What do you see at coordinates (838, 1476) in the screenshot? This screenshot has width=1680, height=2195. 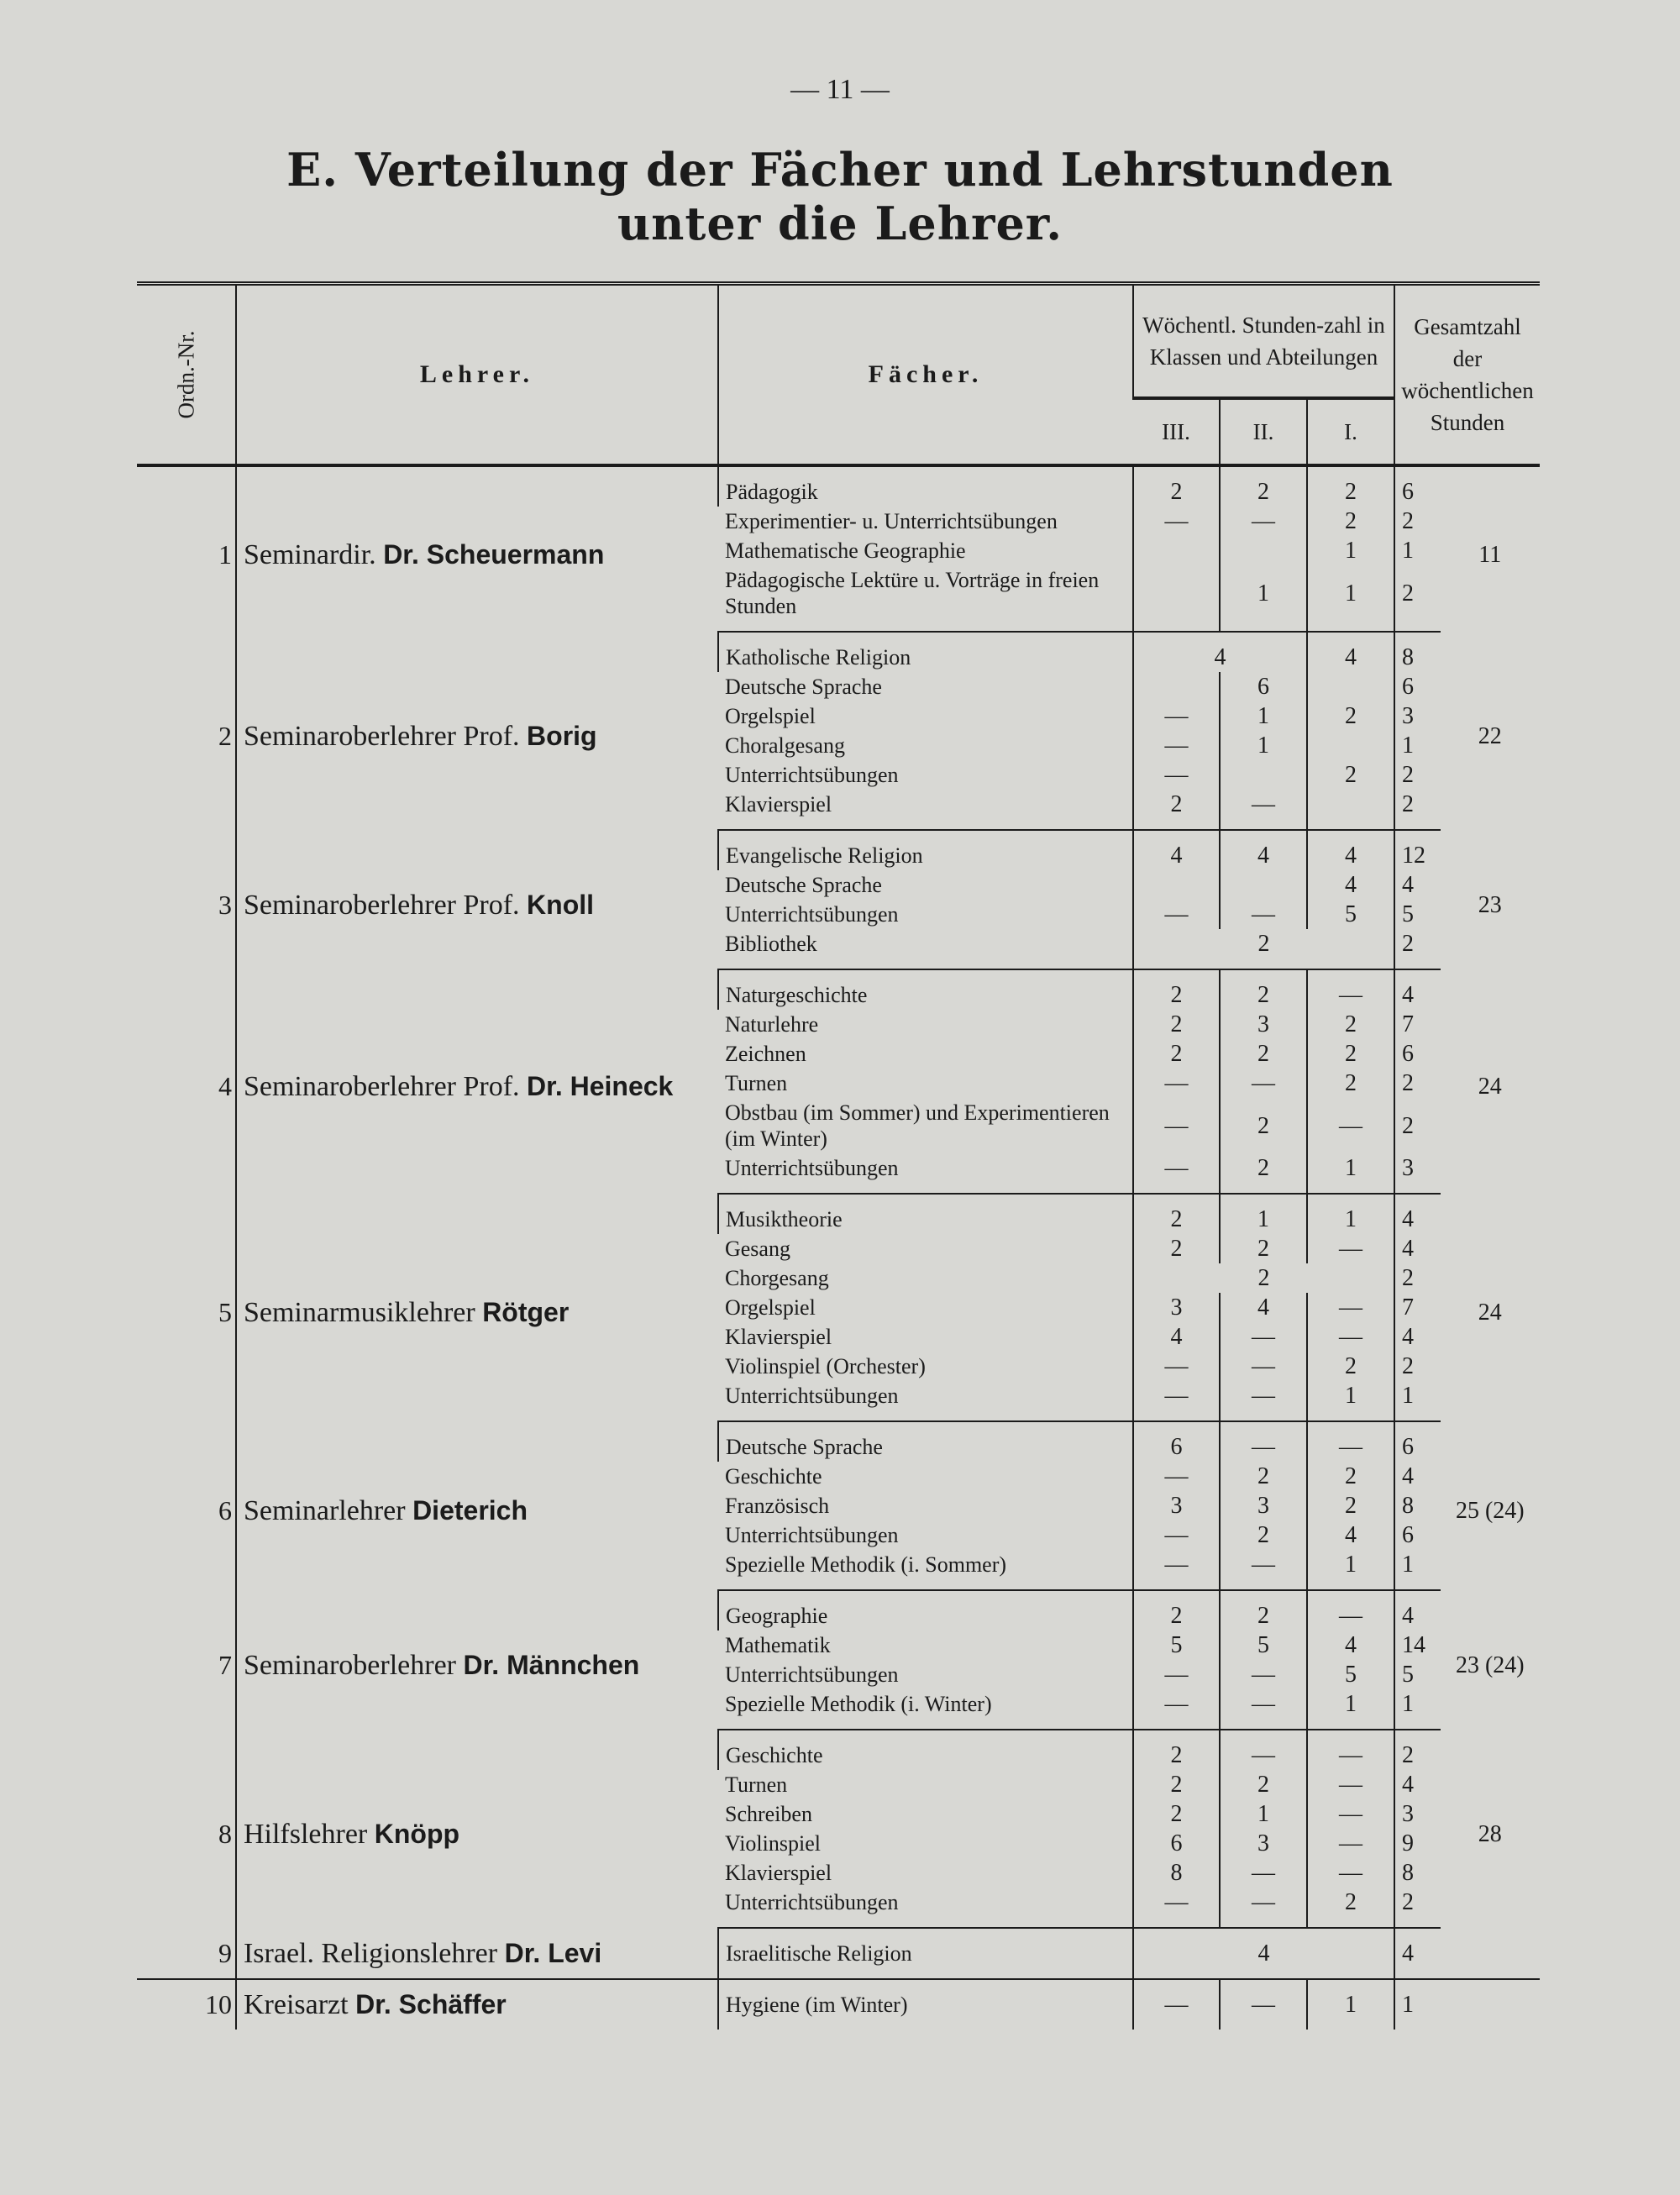 I see `row: Geschichte —2 2 4` at bounding box center [838, 1476].